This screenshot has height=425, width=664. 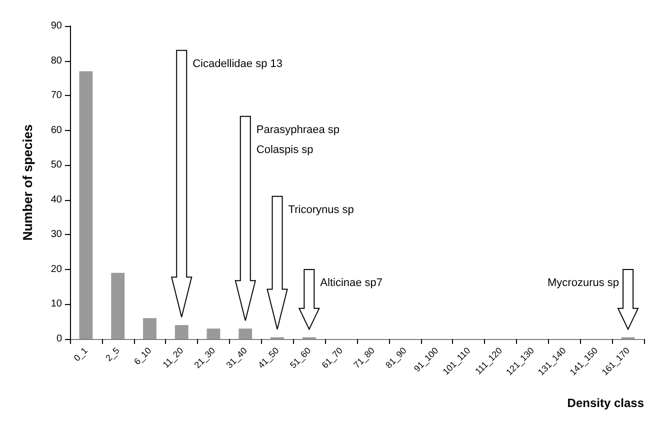 What do you see at coordinates (56, 200) in the screenshot?
I see `y-tick-label: 40` at bounding box center [56, 200].